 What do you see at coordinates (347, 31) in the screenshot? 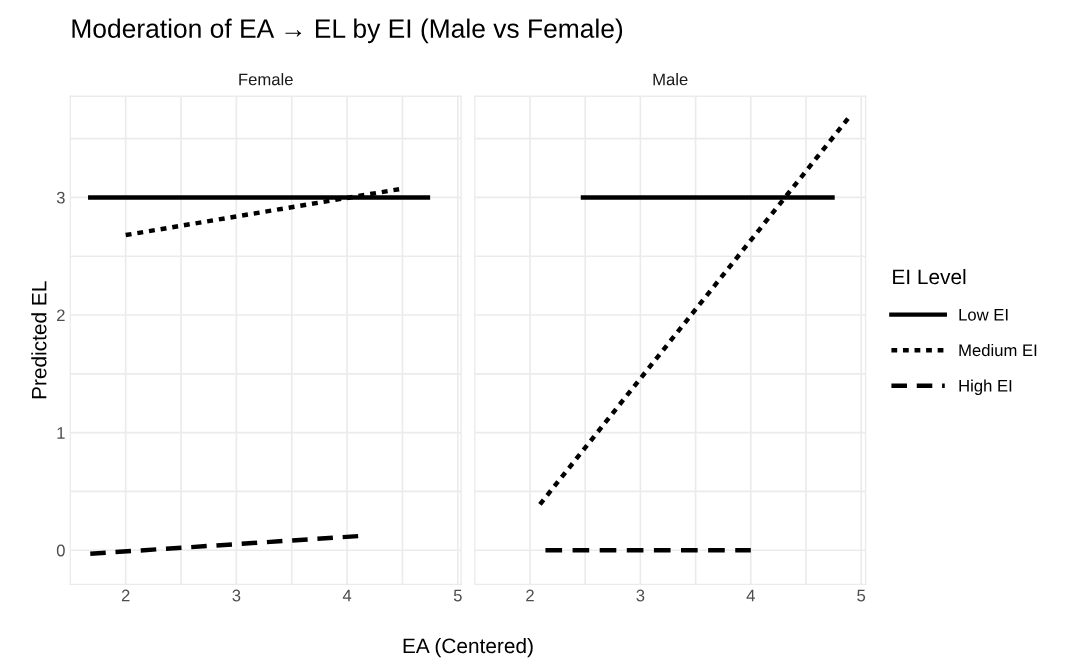
I see `text: Moderation of EA → EL by EI (Male vs Female)` at bounding box center [347, 31].